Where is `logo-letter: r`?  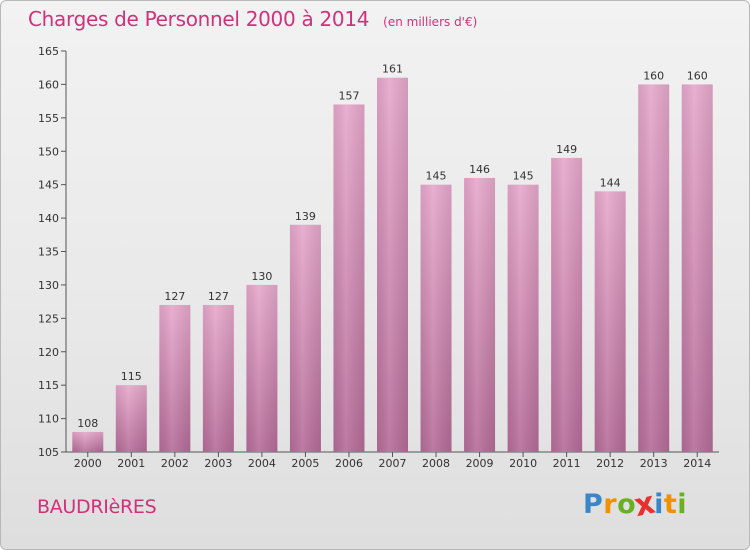 logo-letter: r is located at coordinates (610, 504).